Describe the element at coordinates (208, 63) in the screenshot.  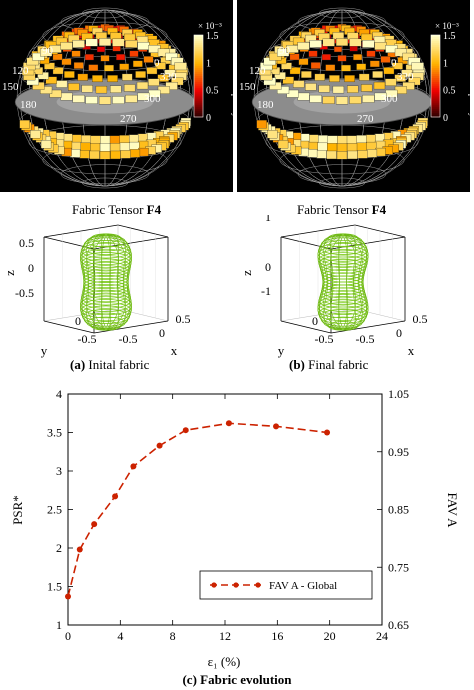
I see `colorbar-tick-label: 1` at that location.